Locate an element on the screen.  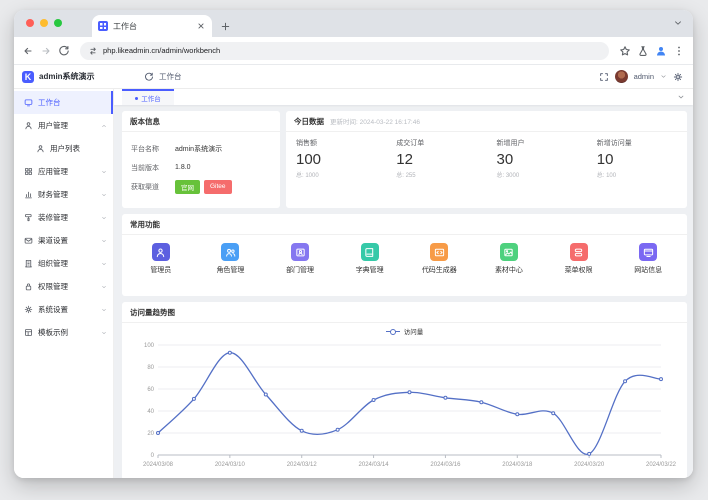
fullscreen-icon is located at coordinates (604, 77).